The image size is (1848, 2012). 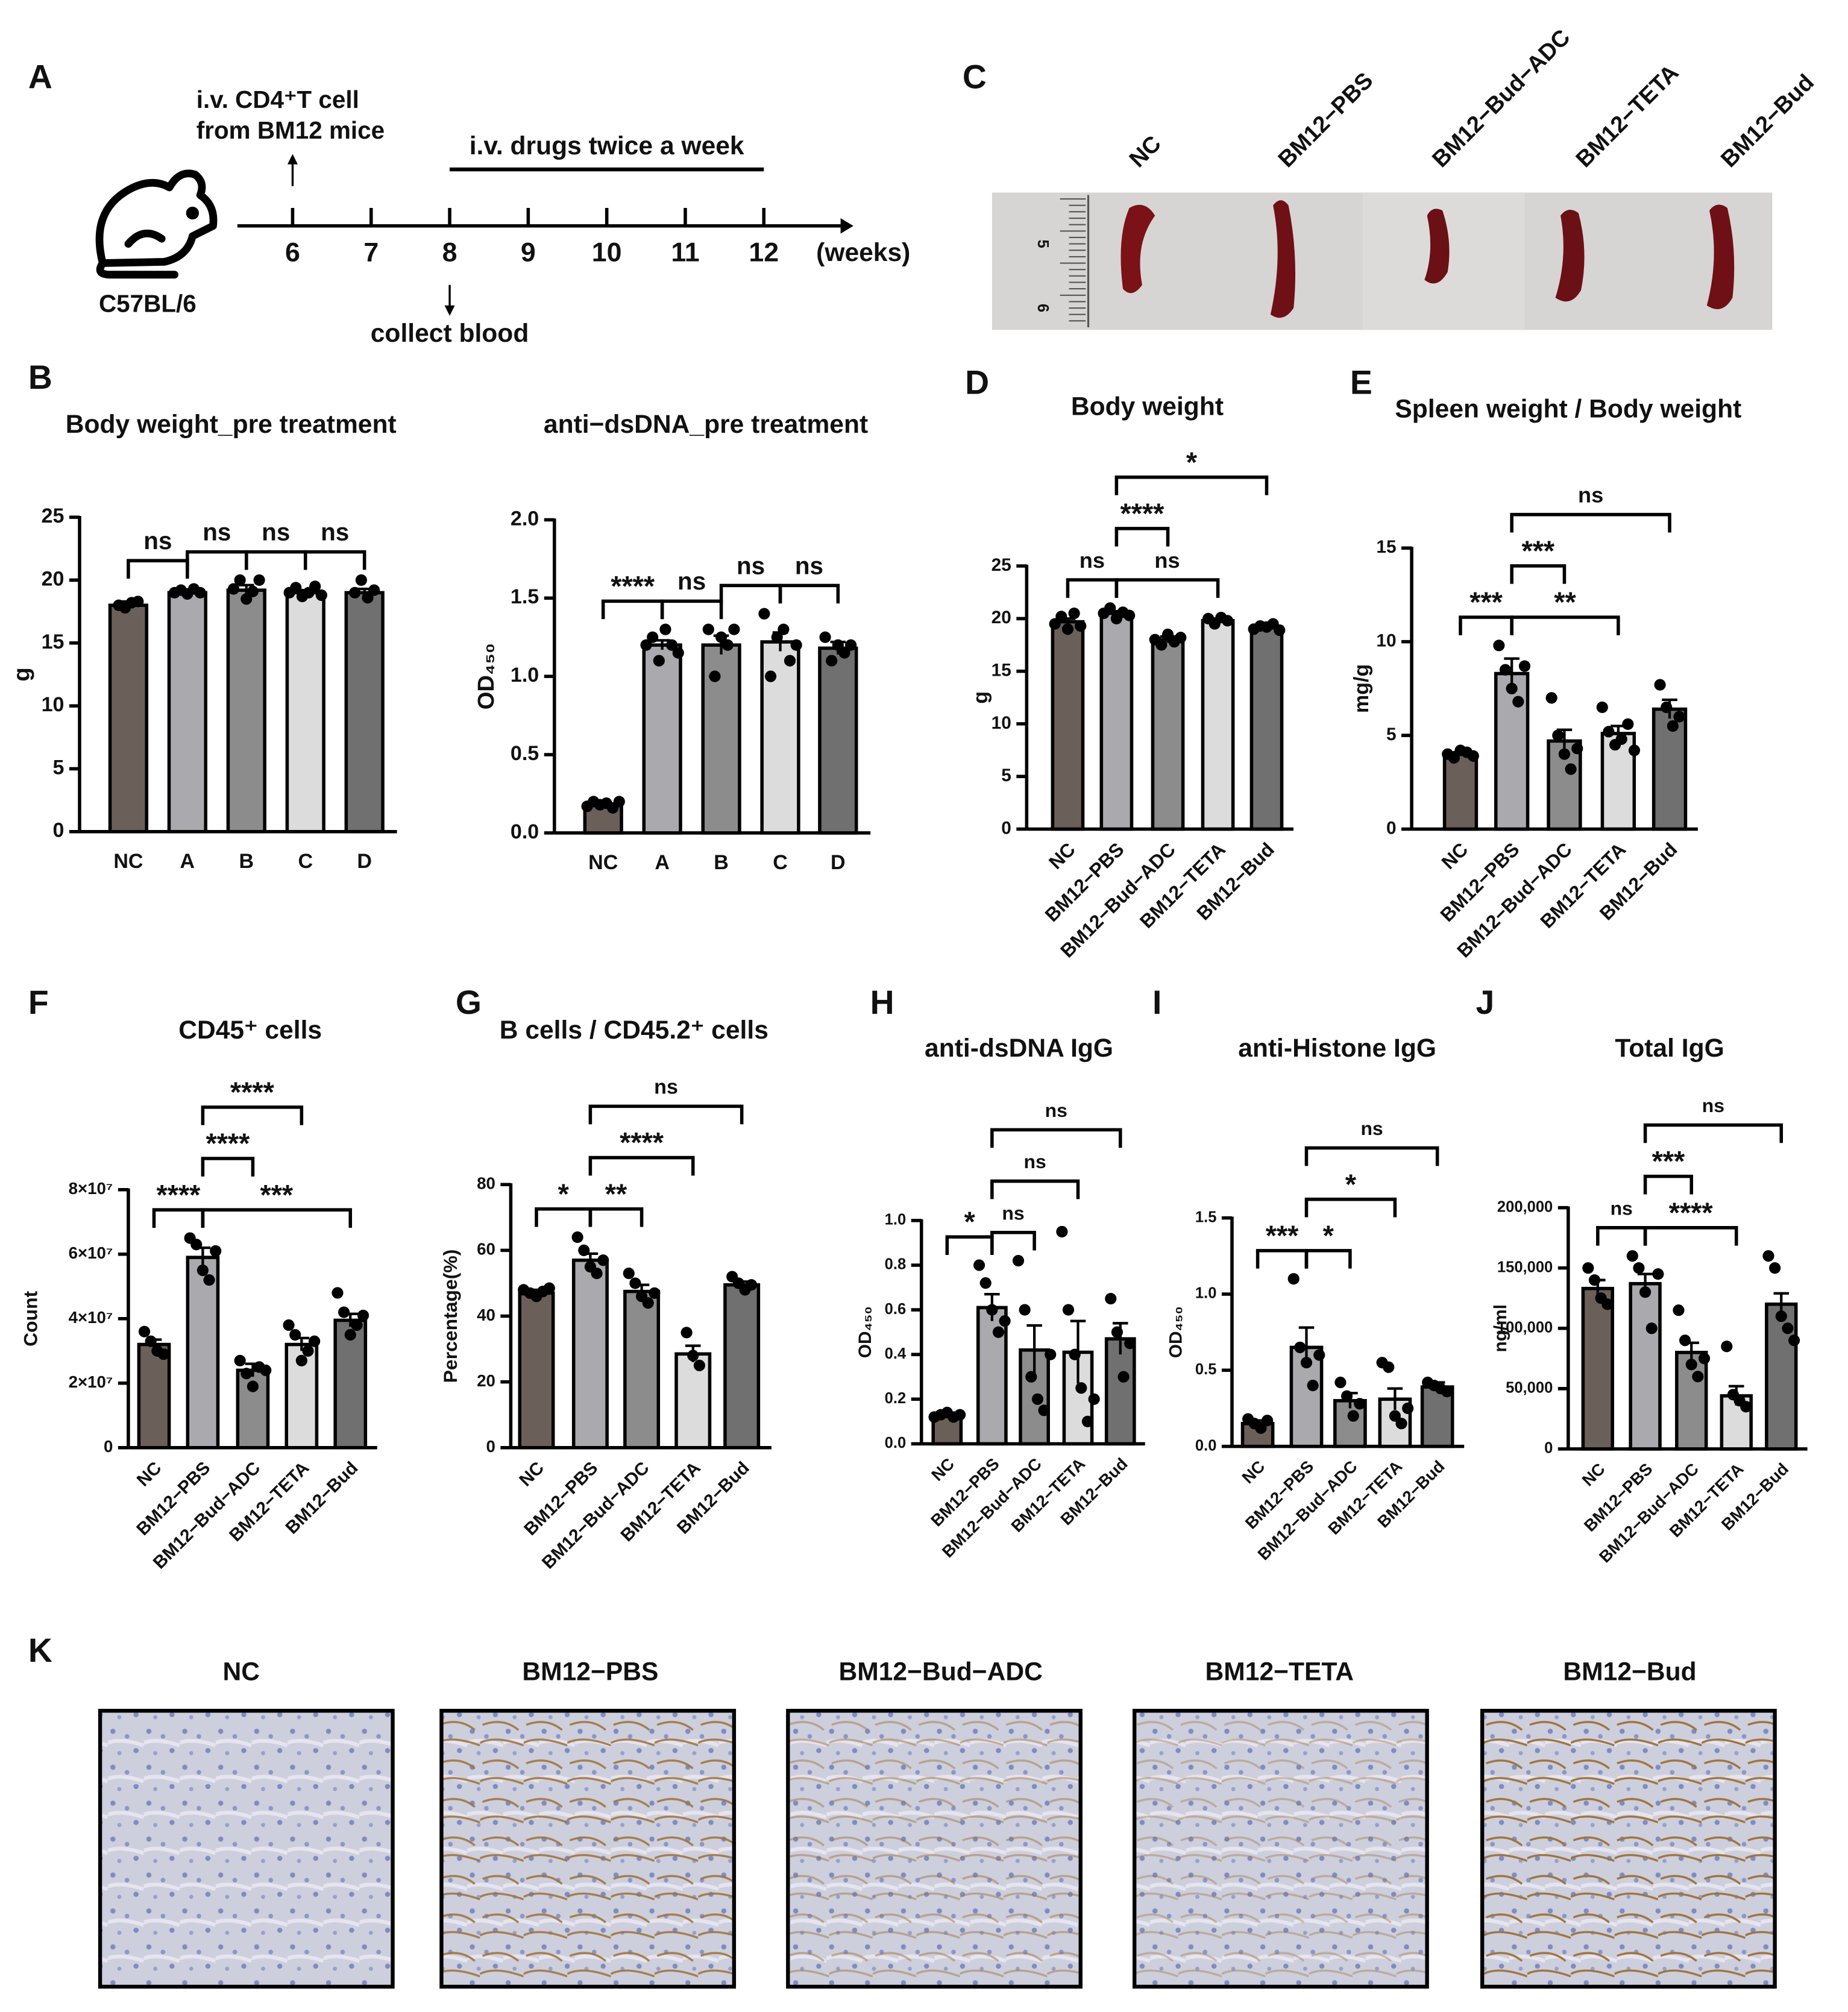 I want to click on x-tick-label: B, so click(x=246, y=861).